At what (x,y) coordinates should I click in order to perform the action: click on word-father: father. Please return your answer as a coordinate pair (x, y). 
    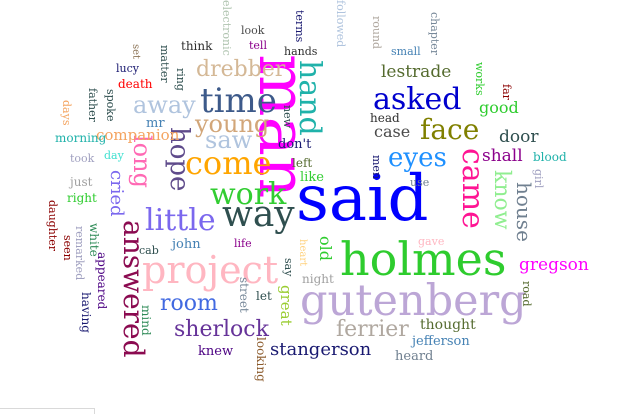
    Looking at the image, I should click on (92, 105).